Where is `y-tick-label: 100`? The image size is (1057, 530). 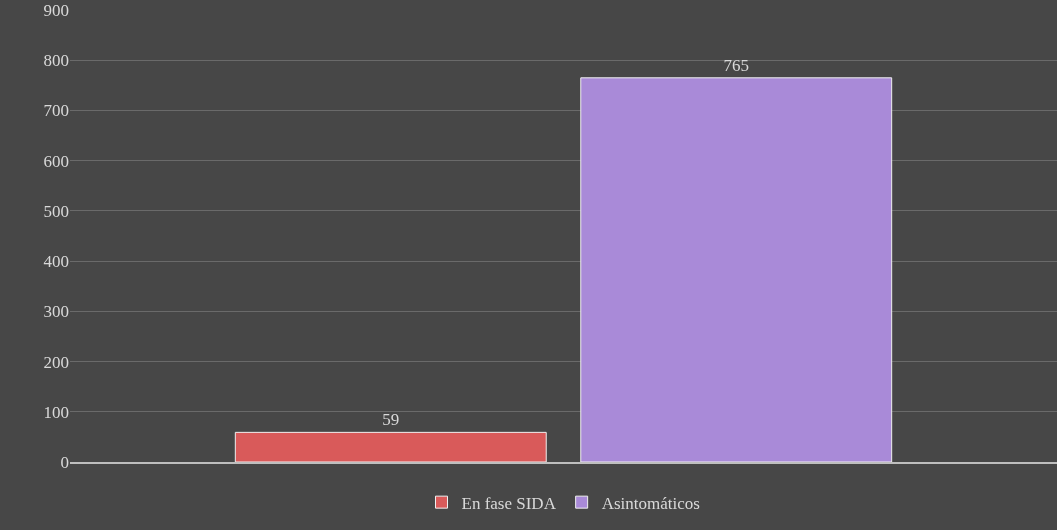
y-tick-label: 100 is located at coordinates (56, 412).